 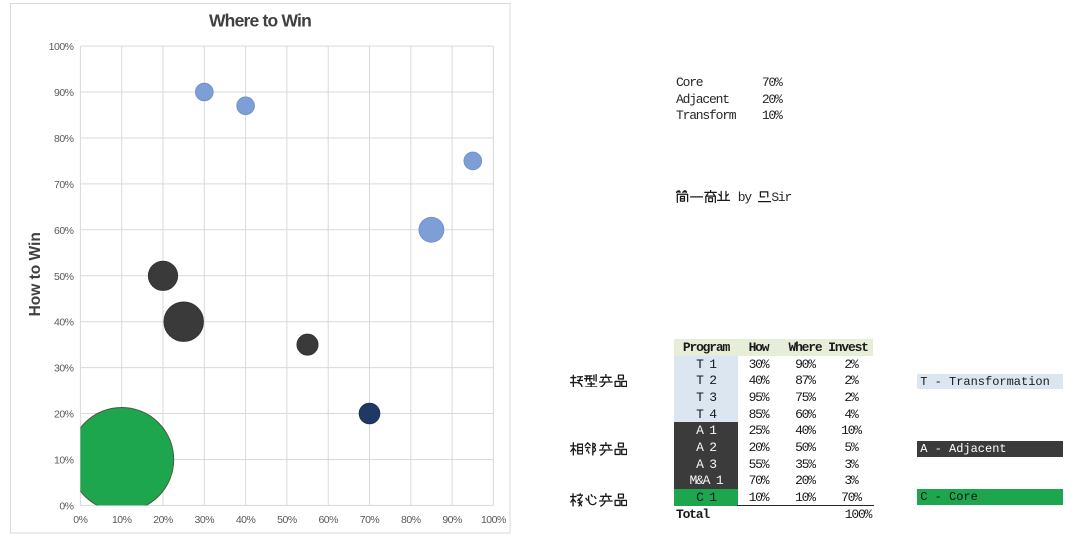 I want to click on svg-text: Where to Win, so click(x=260, y=21).